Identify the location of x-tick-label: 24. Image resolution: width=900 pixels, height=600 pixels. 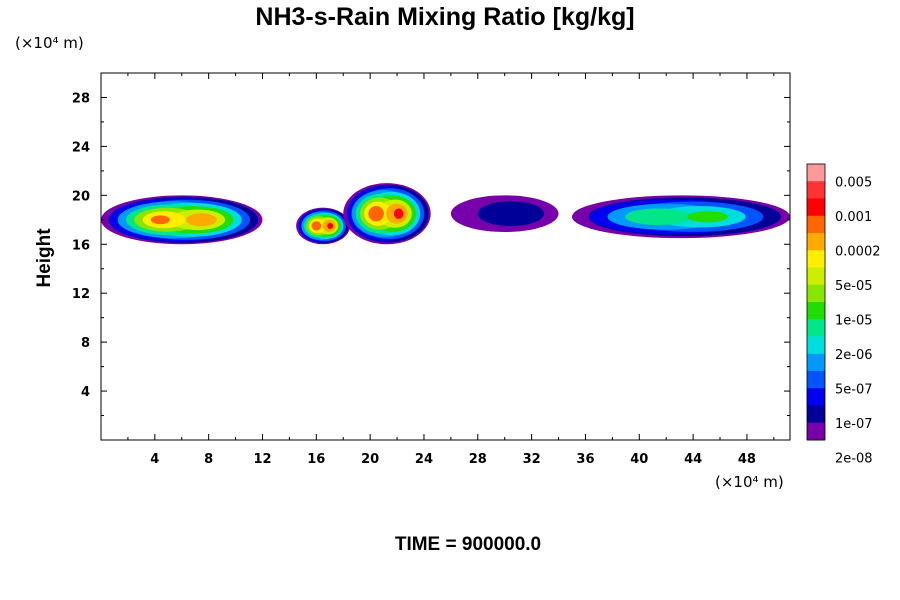
(424, 459).